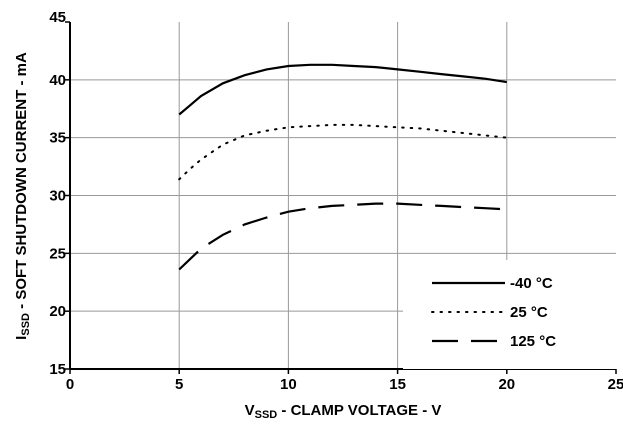  I want to click on x-axis-title-sub: SSD, so click(266, 415).